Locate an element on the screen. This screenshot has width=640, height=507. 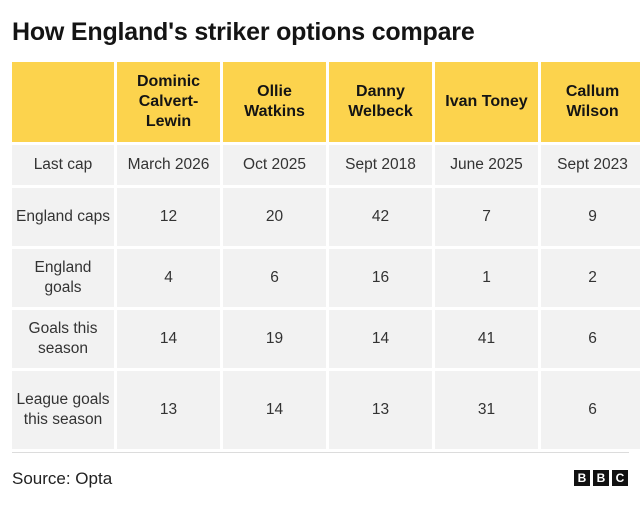
table-cell: 7 is located at coordinates (486, 217).